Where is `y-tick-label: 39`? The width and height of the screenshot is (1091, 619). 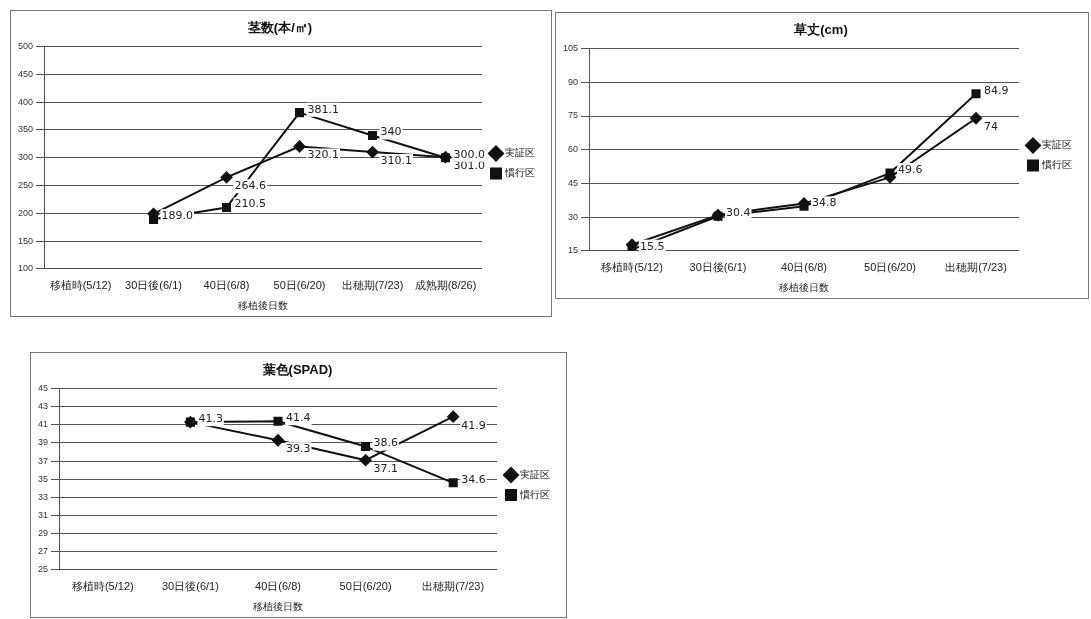 y-tick-label: 39 is located at coordinates (43, 442).